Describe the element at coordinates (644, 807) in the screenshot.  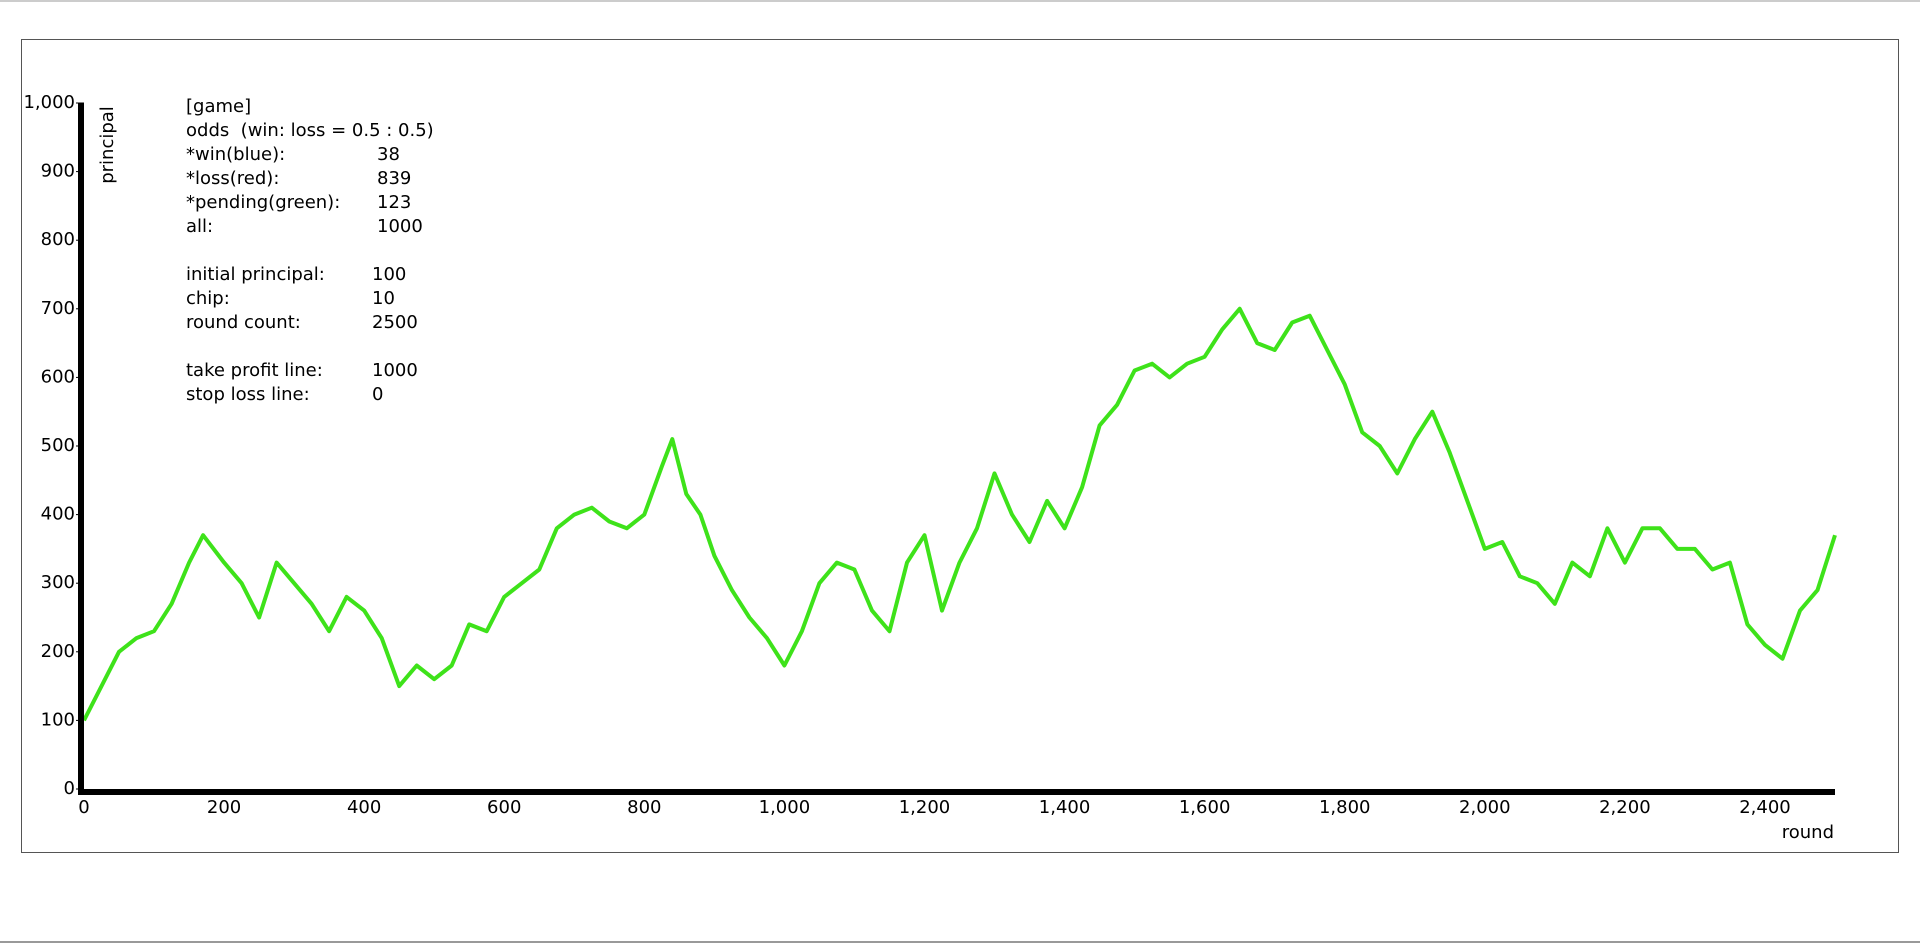
I see `x-tick-label: 800` at that location.